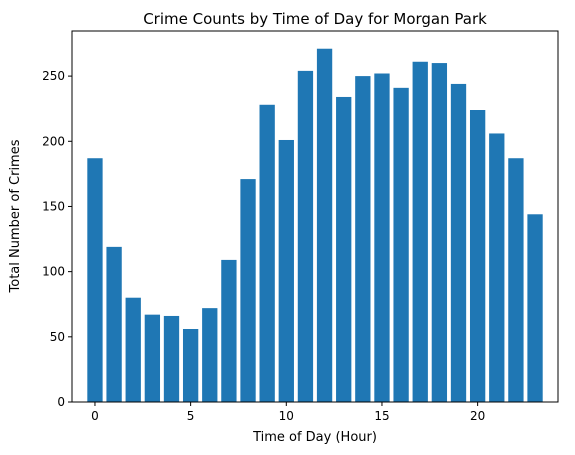 The width and height of the screenshot is (575, 455). I want to click on y-axis-label: Total Number of Crimes, so click(15, 216).